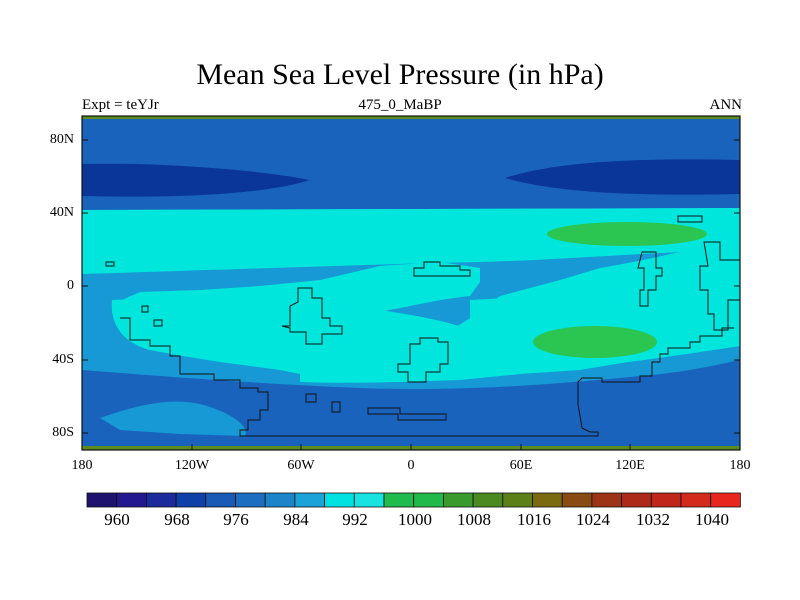 This screenshot has height=600, width=800. I want to click on experiment-label: Expt = teYJr, so click(120, 105).